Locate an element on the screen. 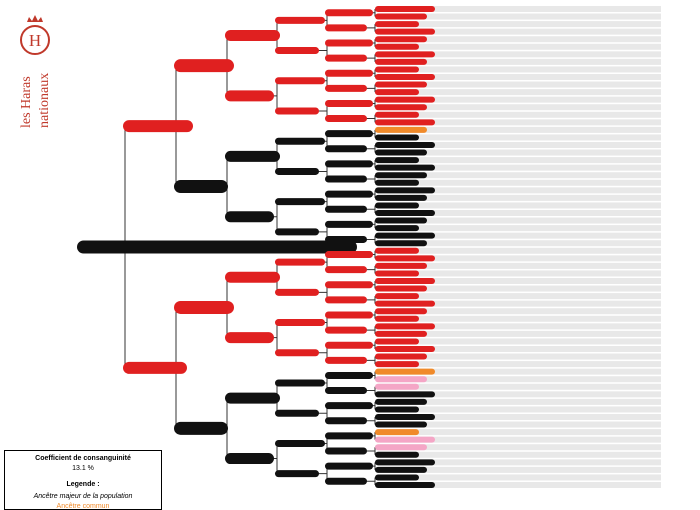  root-horse-mark is located at coordinates (217, 247).